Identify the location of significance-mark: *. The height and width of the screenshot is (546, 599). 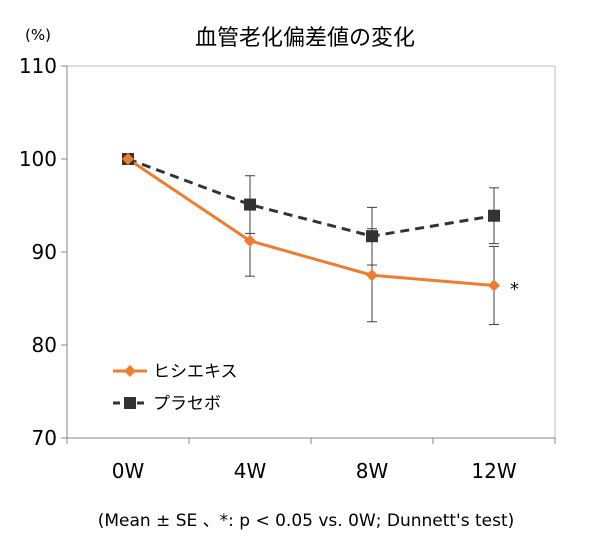
(514, 289).